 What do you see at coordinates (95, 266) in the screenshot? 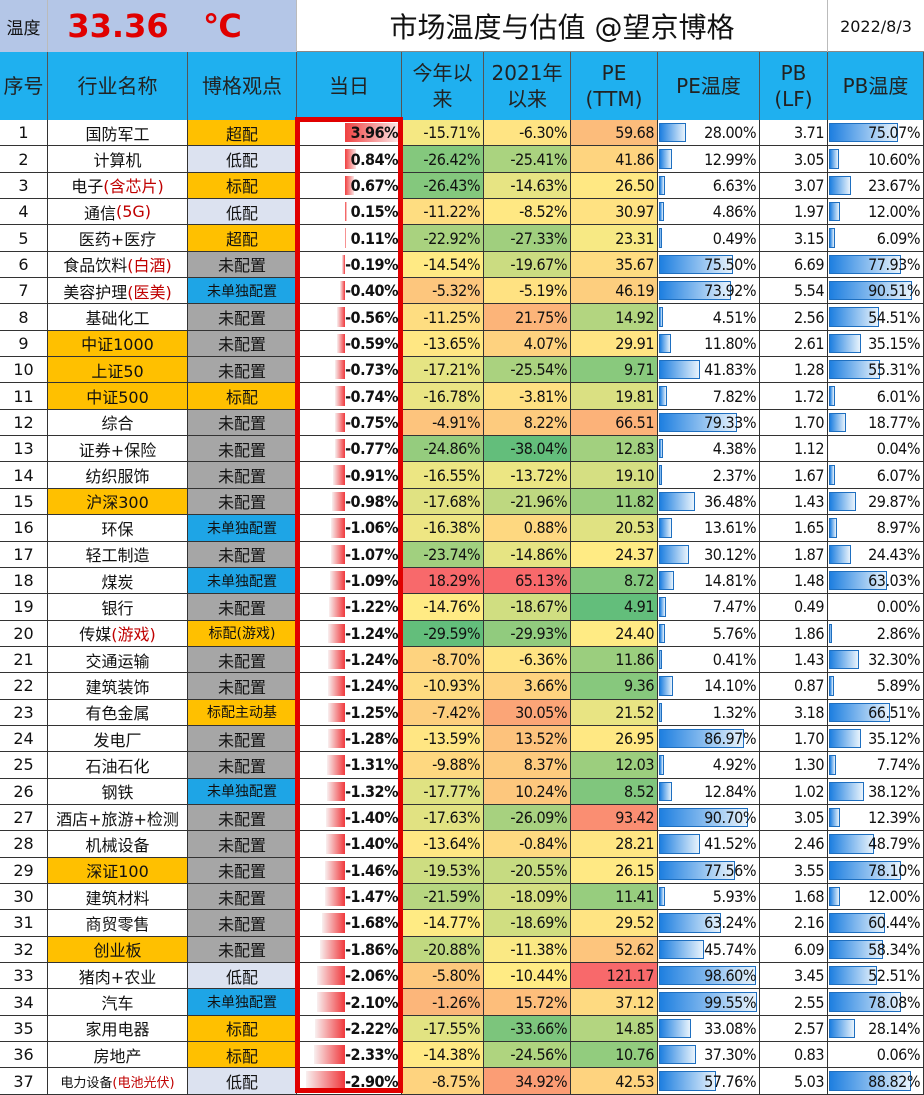
I see `industry-name-text: 食品饮料` at bounding box center [95, 266].